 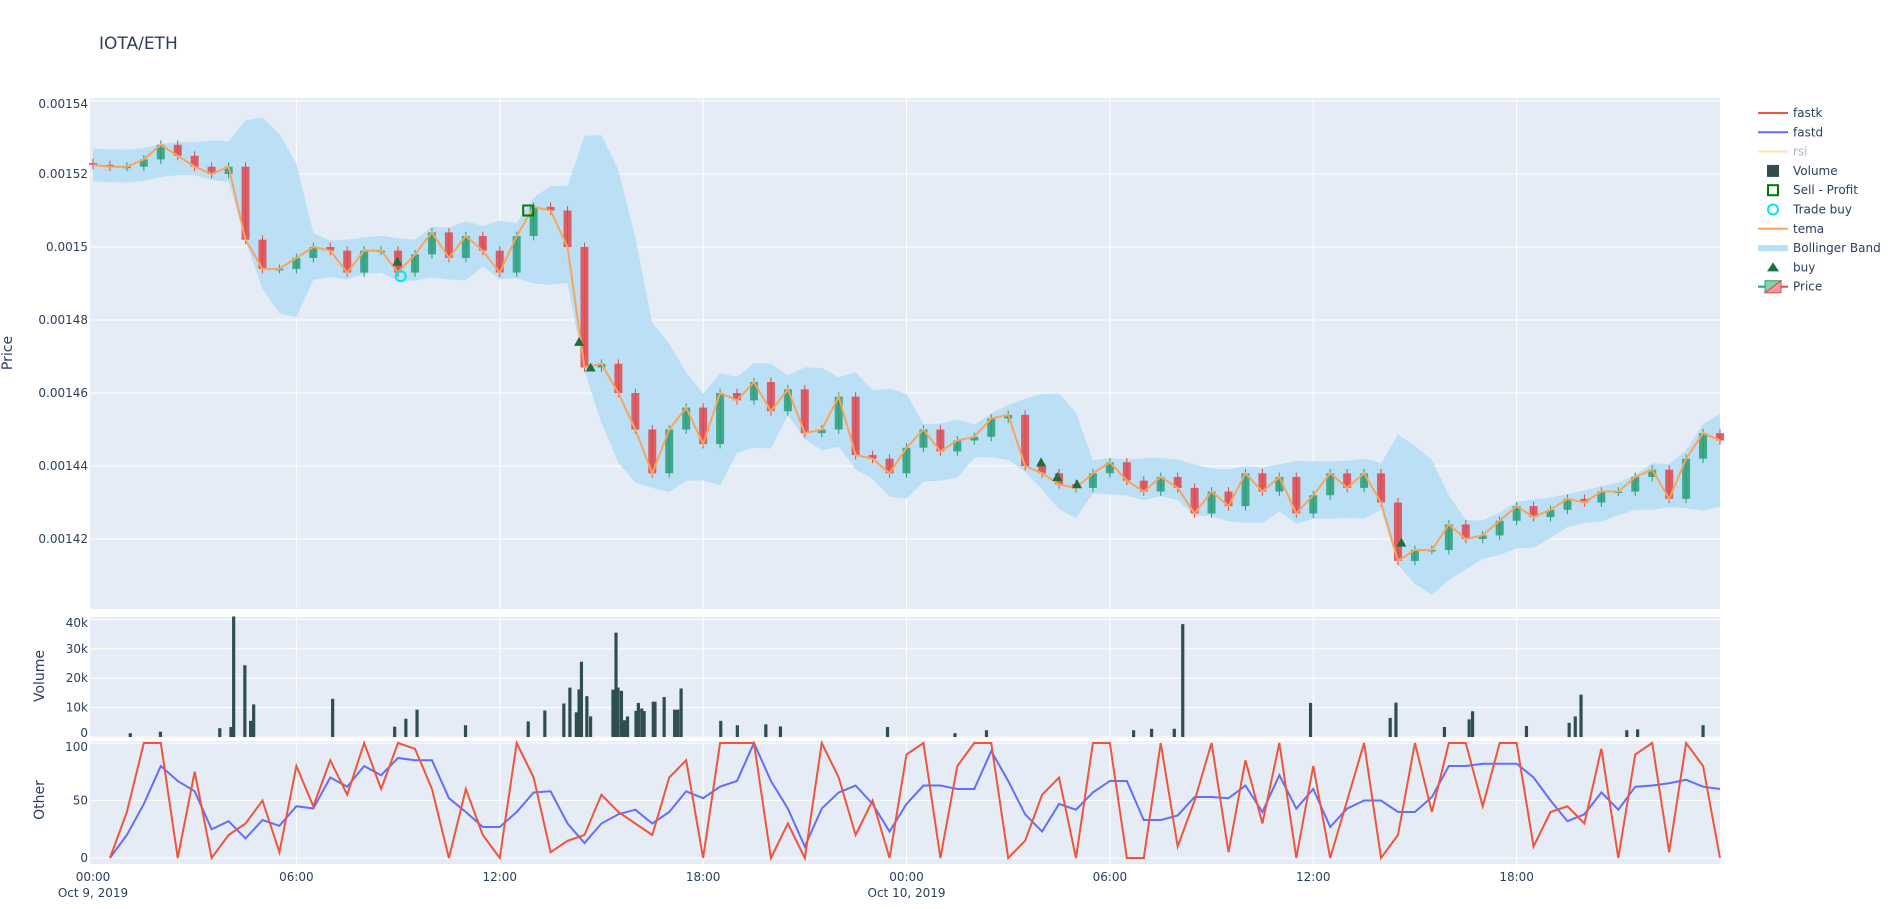 I want to click on legend-item-volume: Volume, so click(x=1802, y=171).